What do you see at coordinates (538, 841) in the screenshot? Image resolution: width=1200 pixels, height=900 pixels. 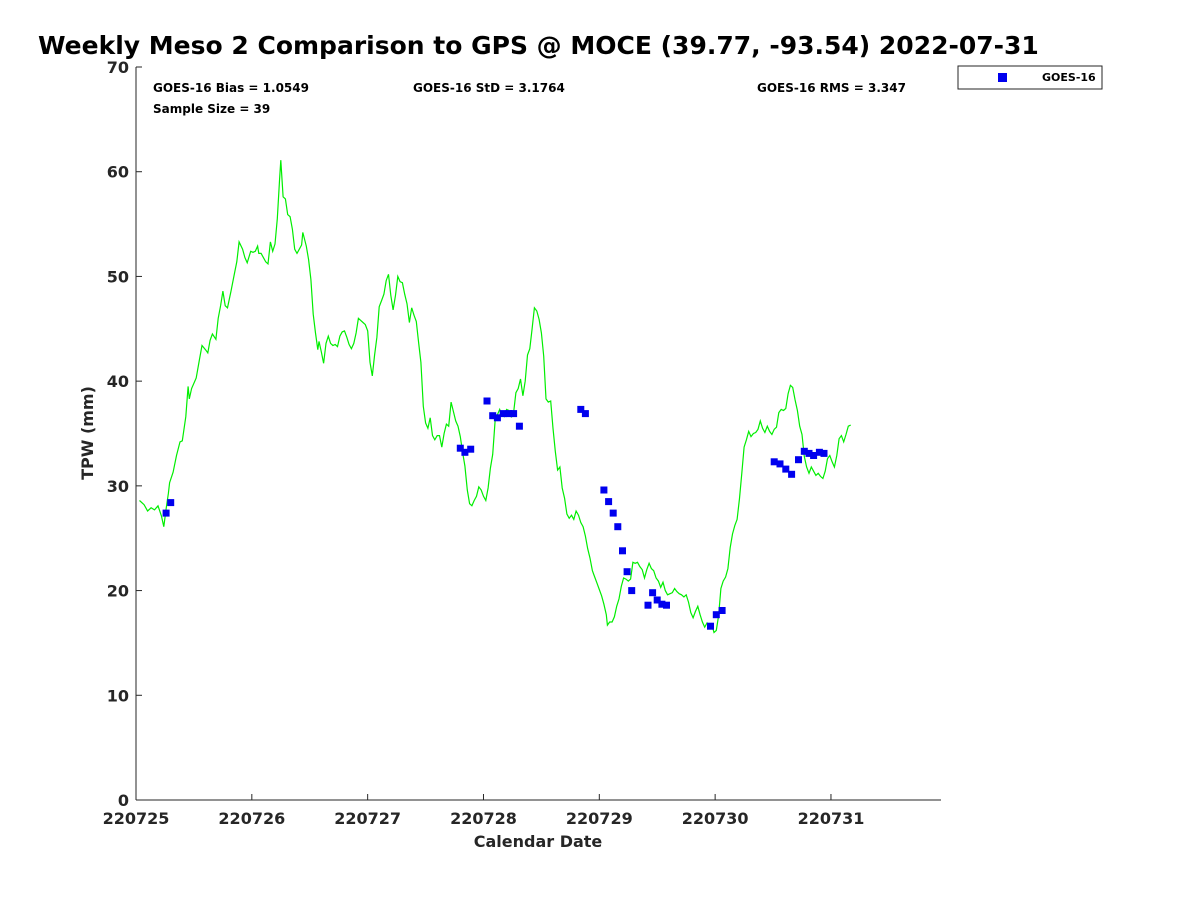 I see `x-axis-label: Calendar Date` at bounding box center [538, 841].